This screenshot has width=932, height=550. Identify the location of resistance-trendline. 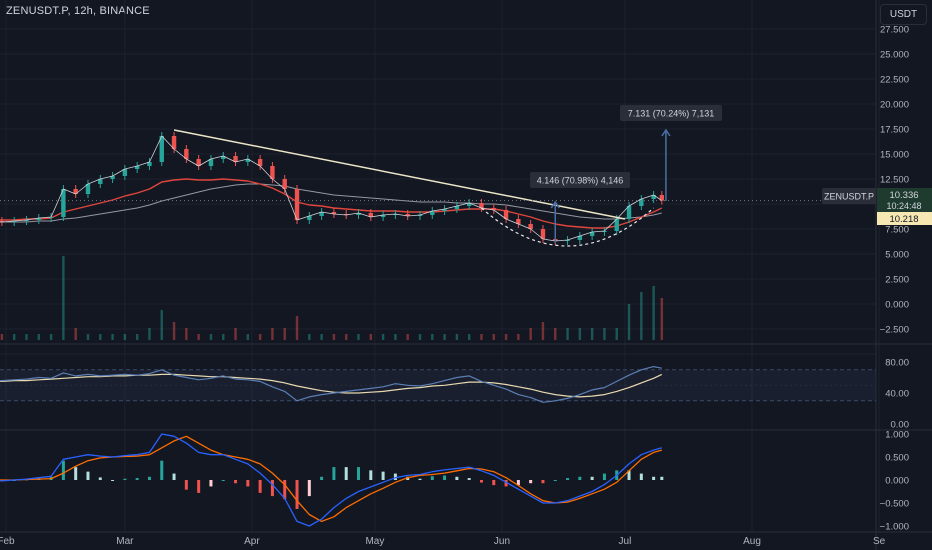
(399, 174).